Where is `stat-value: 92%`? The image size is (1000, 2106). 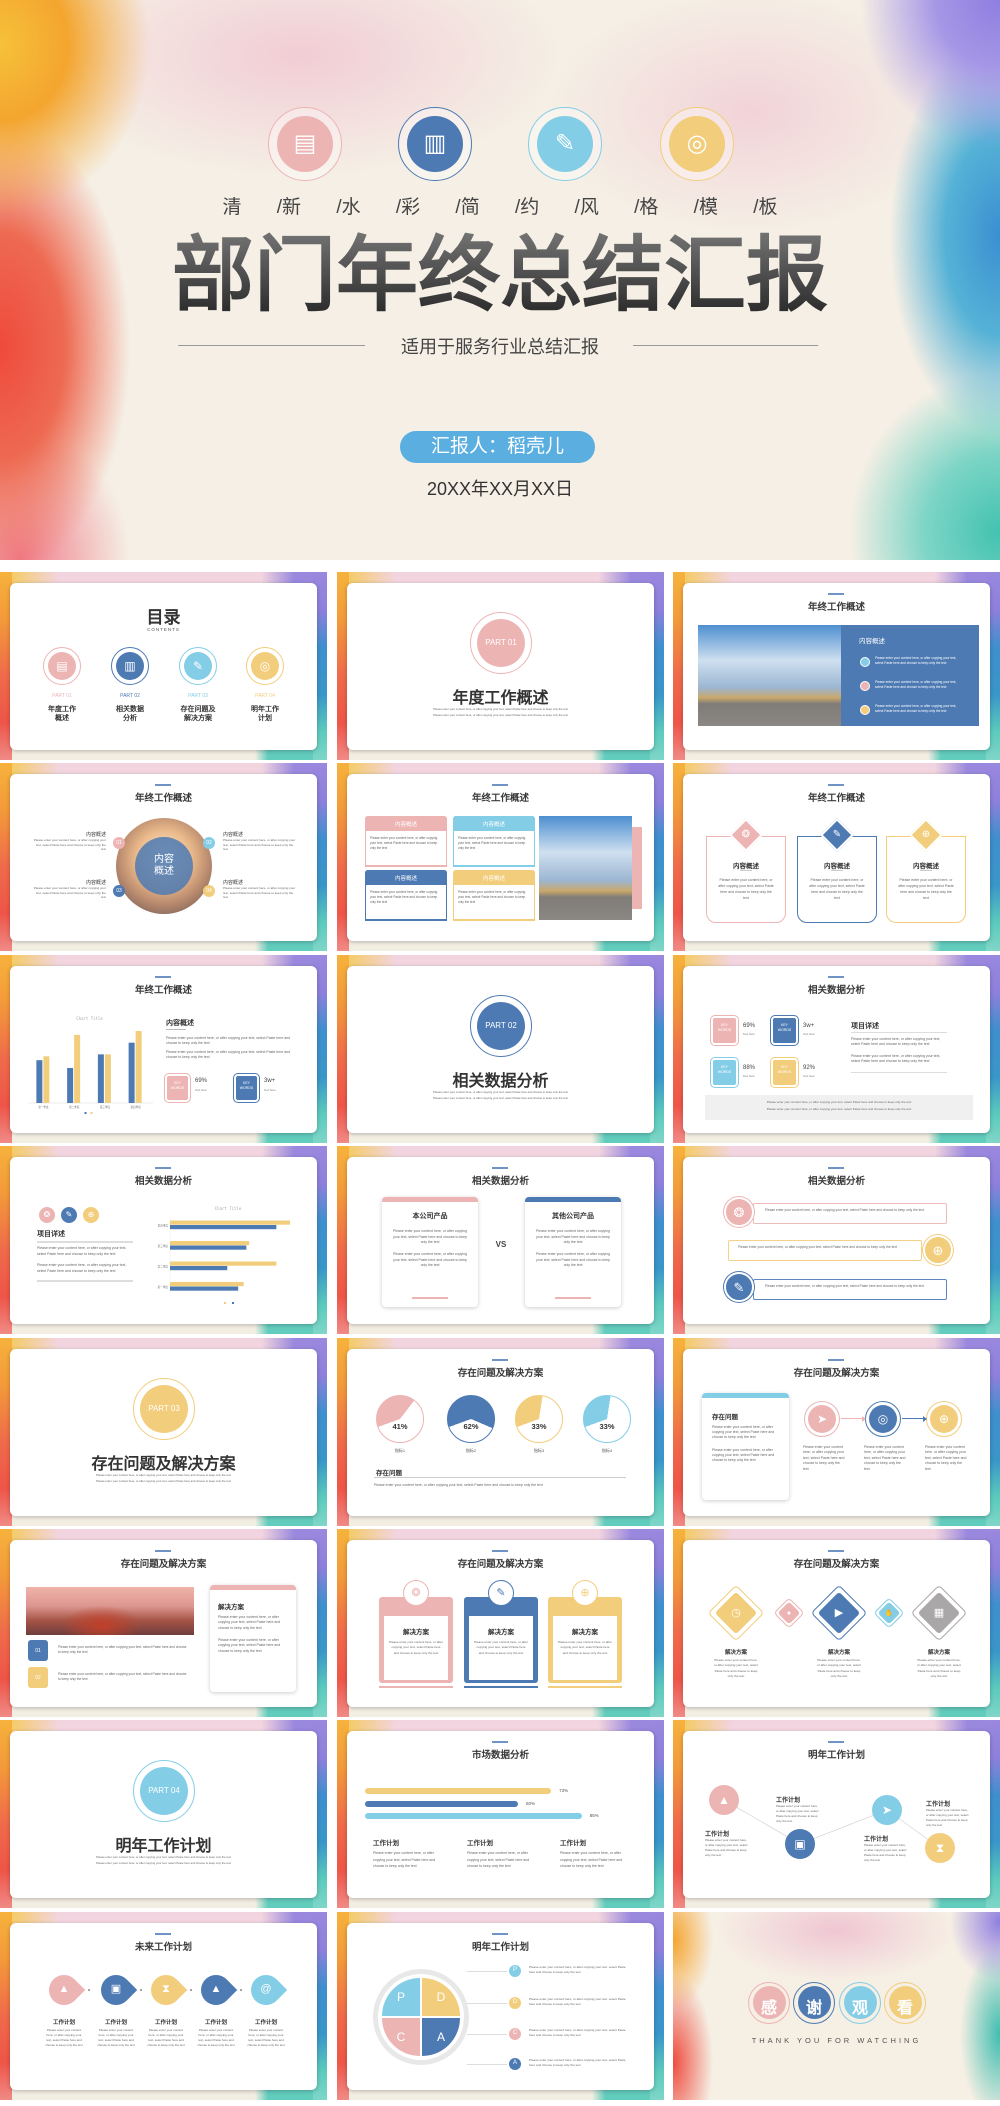
stat-value: 92% is located at coordinates (809, 1067).